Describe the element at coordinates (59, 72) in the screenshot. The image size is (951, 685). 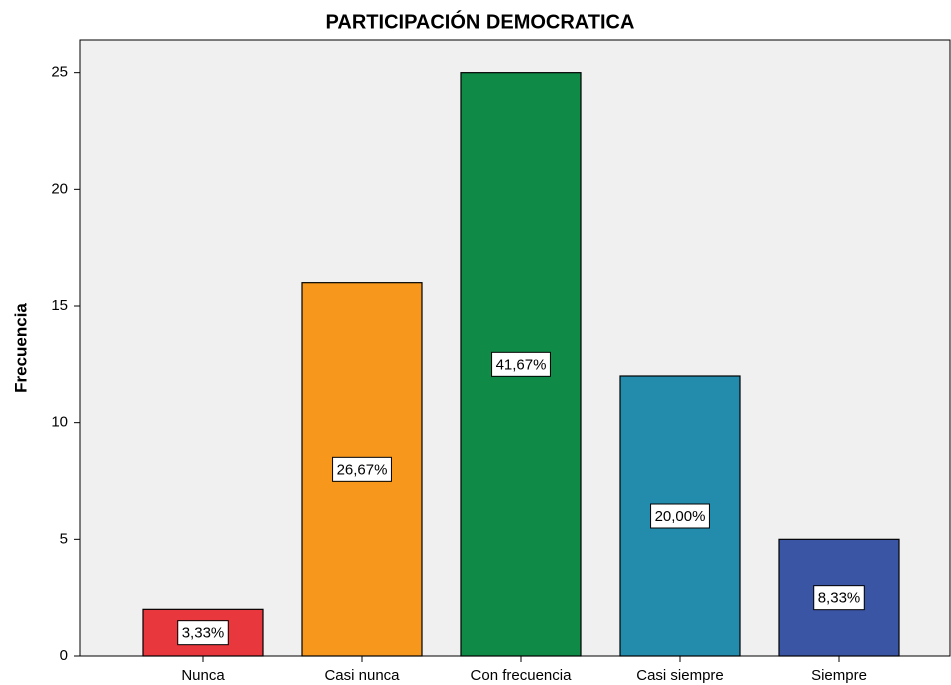
I see `y-tick-label: 25` at that location.